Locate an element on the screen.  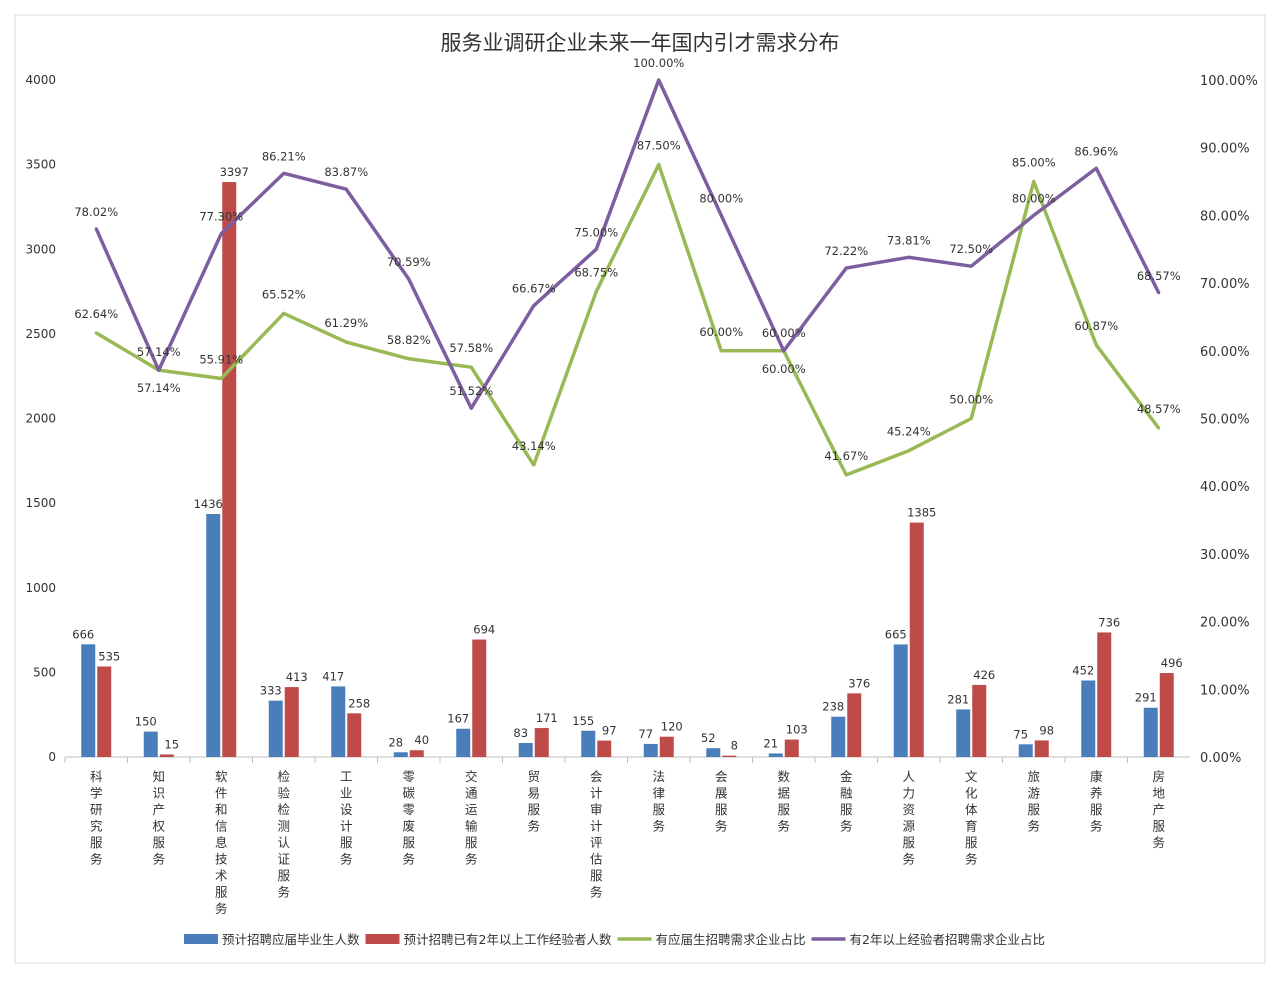
left-tick-label: 1000 is located at coordinates (40, 588).